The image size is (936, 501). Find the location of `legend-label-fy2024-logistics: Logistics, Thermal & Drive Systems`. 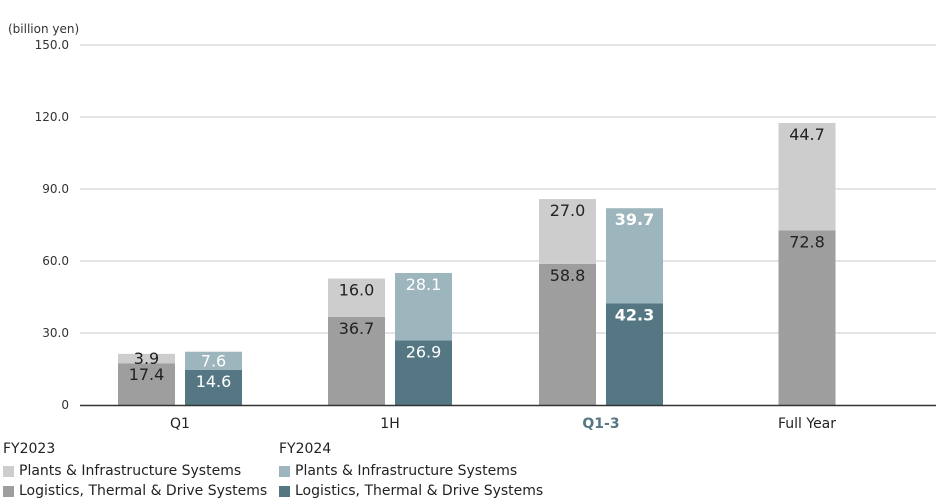

legend-label-fy2024-logistics: Logistics, Thermal & Drive Systems is located at coordinates (419, 491).